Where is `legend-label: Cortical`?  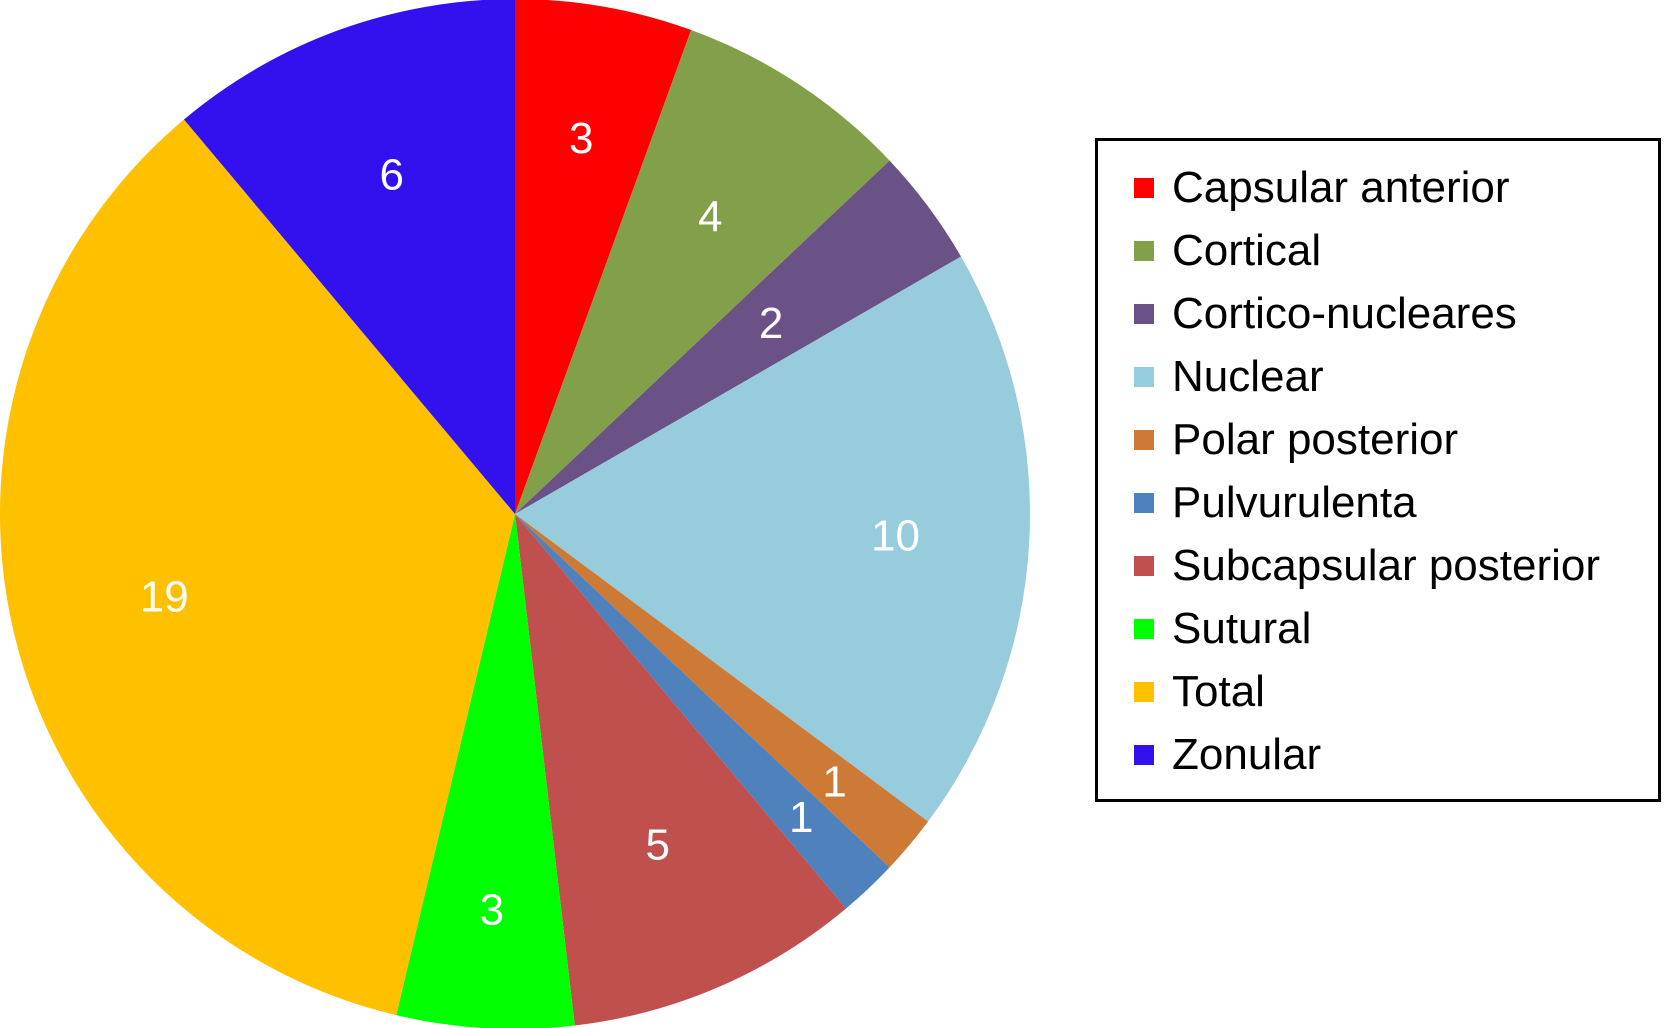 legend-label: Cortical is located at coordinates (1247, 250).